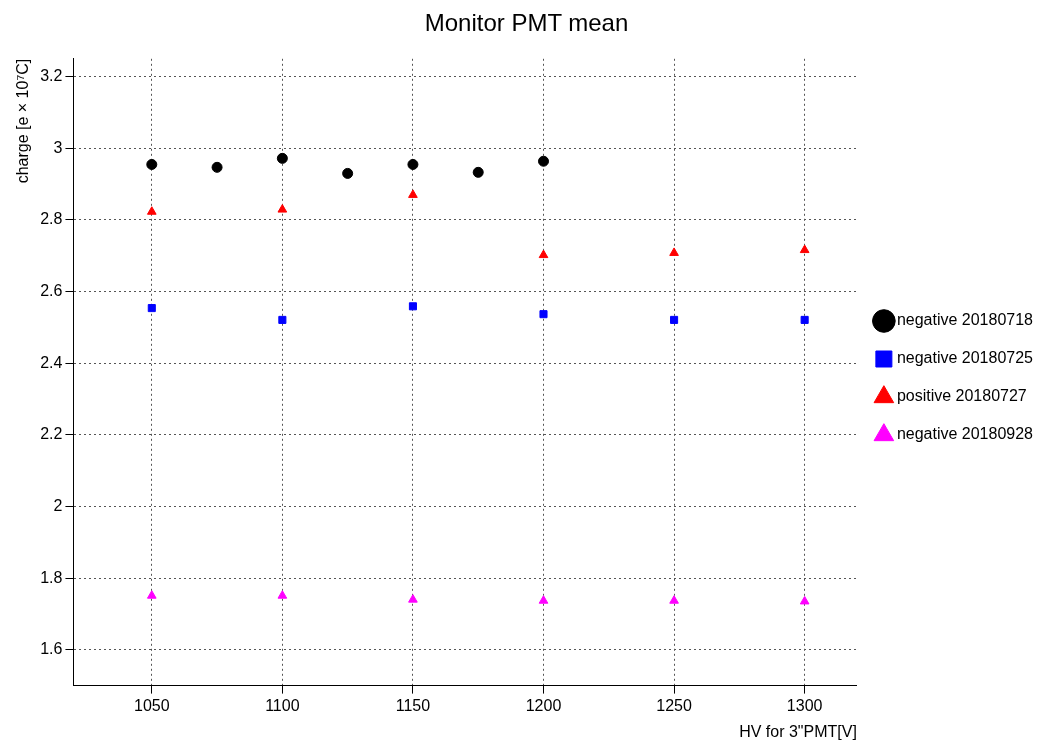 The height and width of the screenshot is (751, 1053). What do you see at coordinates (51, 219) in the screenshot?
I see `y-tick-label: 2.8` at bounding box center [51, 219].